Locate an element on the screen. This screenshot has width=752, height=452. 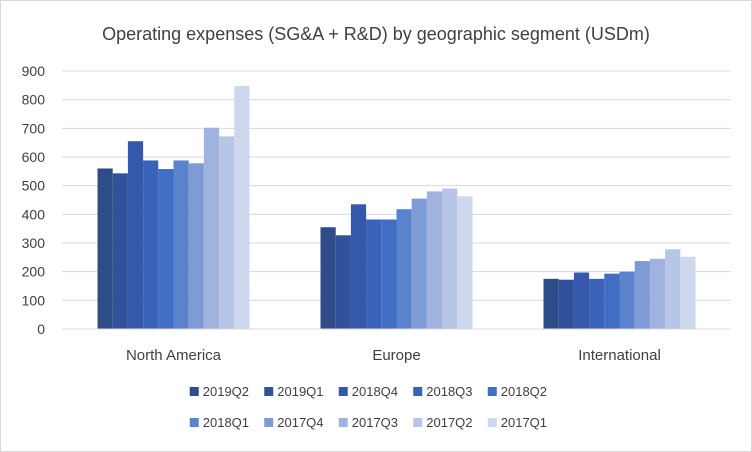
legend-label: 2017Q3 is located at coordinates (375, 422).